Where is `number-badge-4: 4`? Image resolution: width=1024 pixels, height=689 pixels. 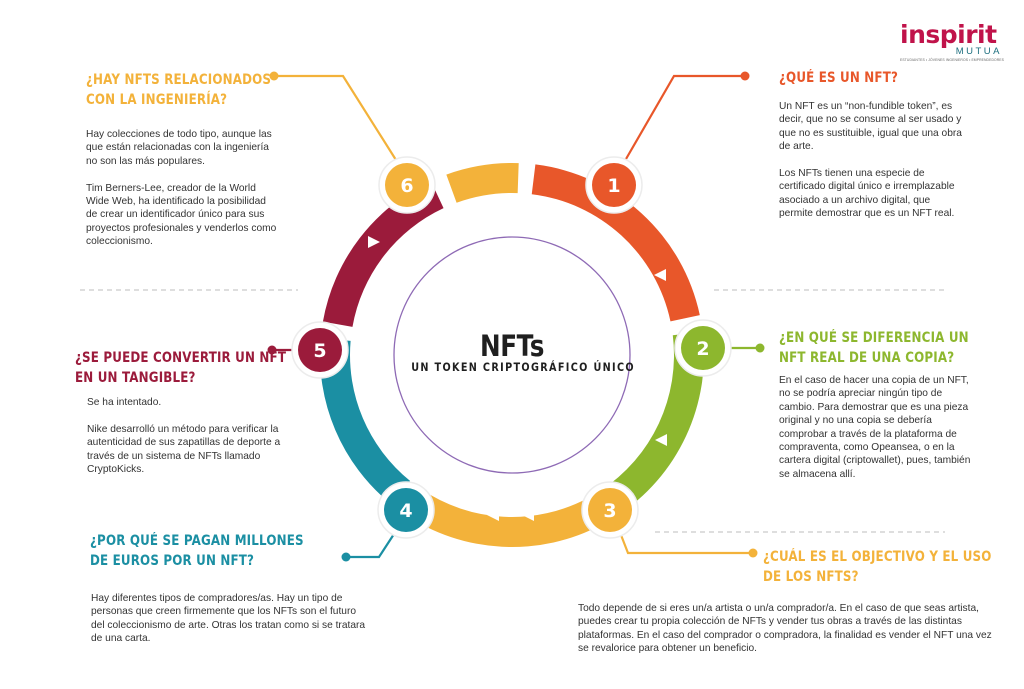 number-badge-4: 4 is located at coordinates (406, 510).